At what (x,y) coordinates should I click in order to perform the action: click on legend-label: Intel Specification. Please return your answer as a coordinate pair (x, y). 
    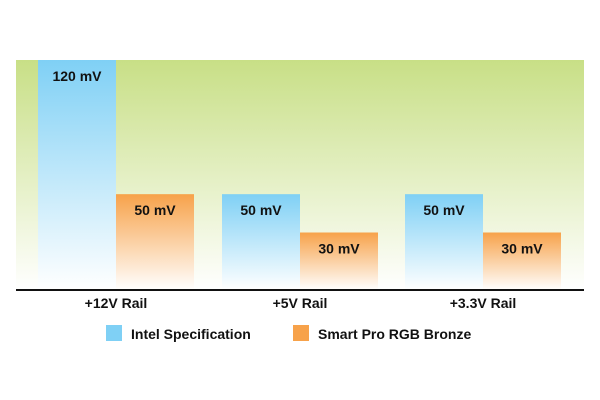
    Looking at the image, I should click on (191, 334).